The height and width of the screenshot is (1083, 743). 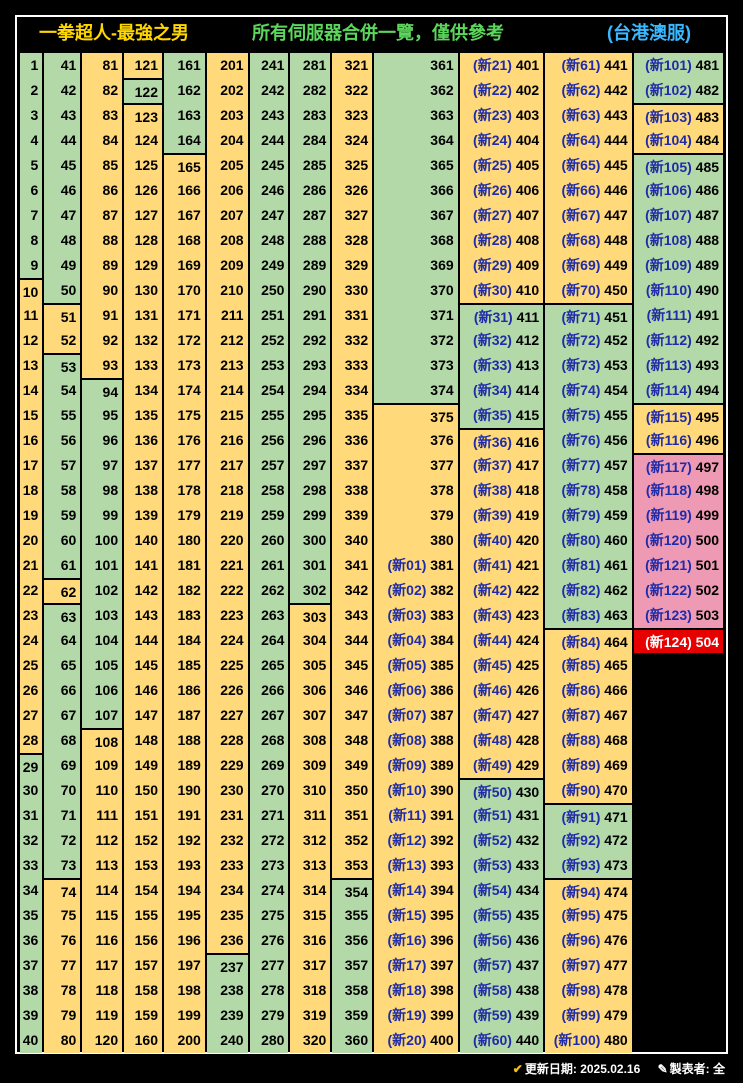 What do you see at coordinates (232, 90) in the screenshot?
I see `server-number: 202` at bounding box center [232, 90].